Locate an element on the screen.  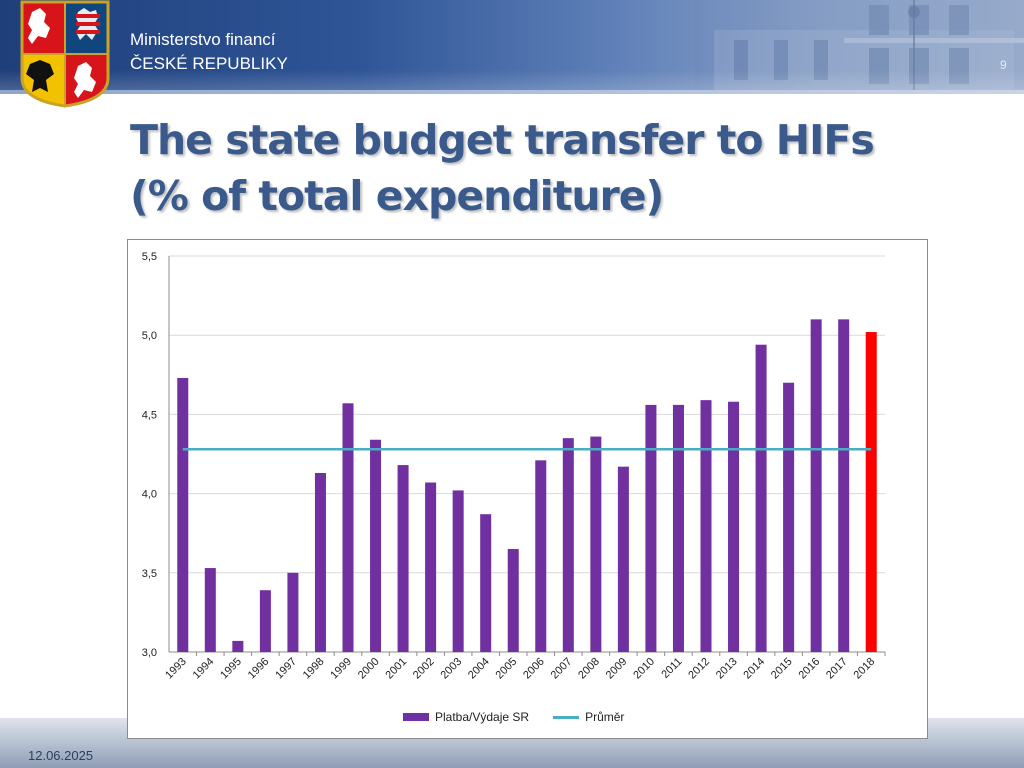
bar-2008 is located at coordinates (596, 544).